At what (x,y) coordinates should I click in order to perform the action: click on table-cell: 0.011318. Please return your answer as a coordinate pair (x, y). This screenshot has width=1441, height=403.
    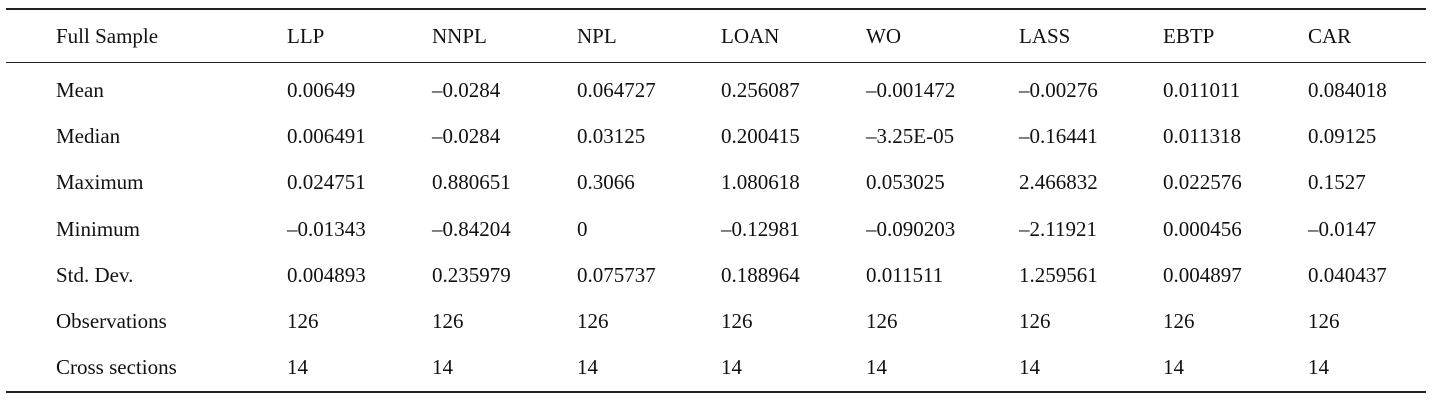
    Looking at the image, I should click on (1202, 135).